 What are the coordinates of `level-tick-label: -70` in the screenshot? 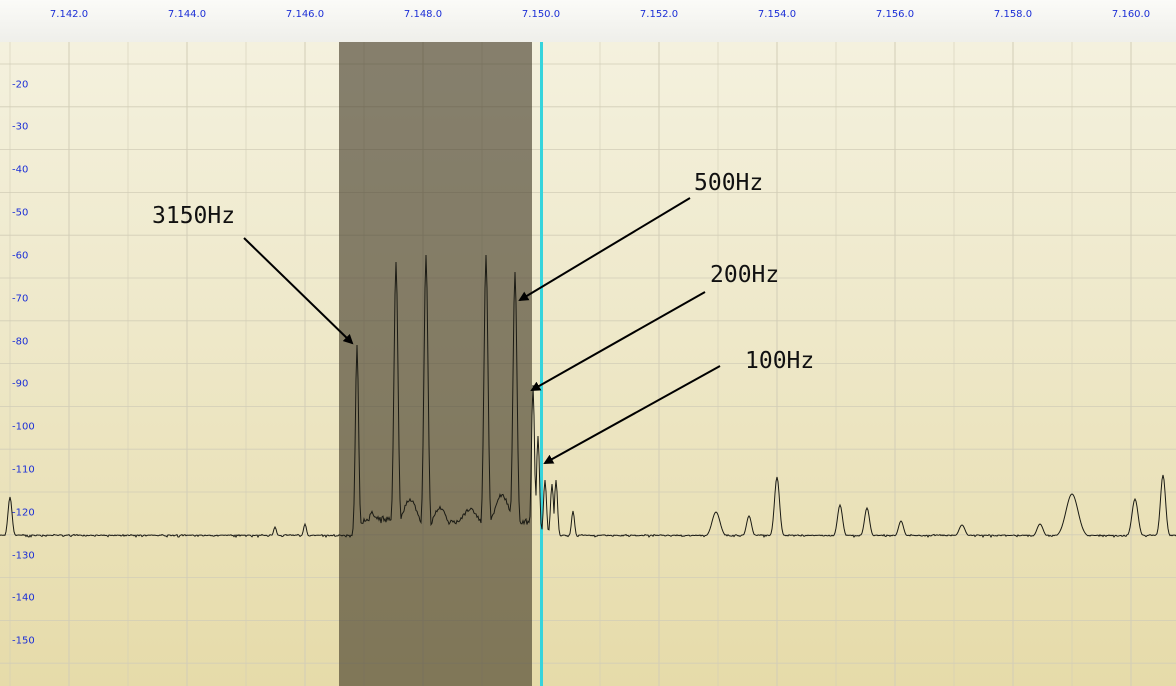 It's located at (20, 299).